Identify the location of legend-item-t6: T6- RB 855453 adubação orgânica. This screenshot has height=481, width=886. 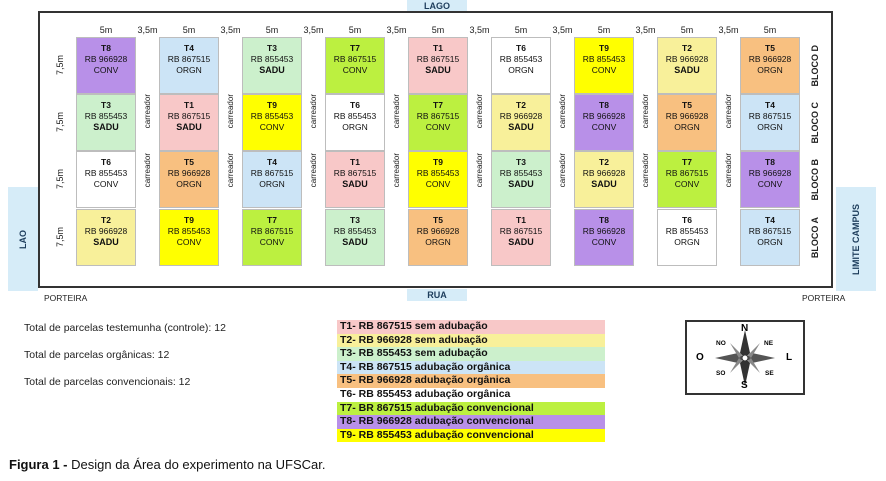
(471, 395).